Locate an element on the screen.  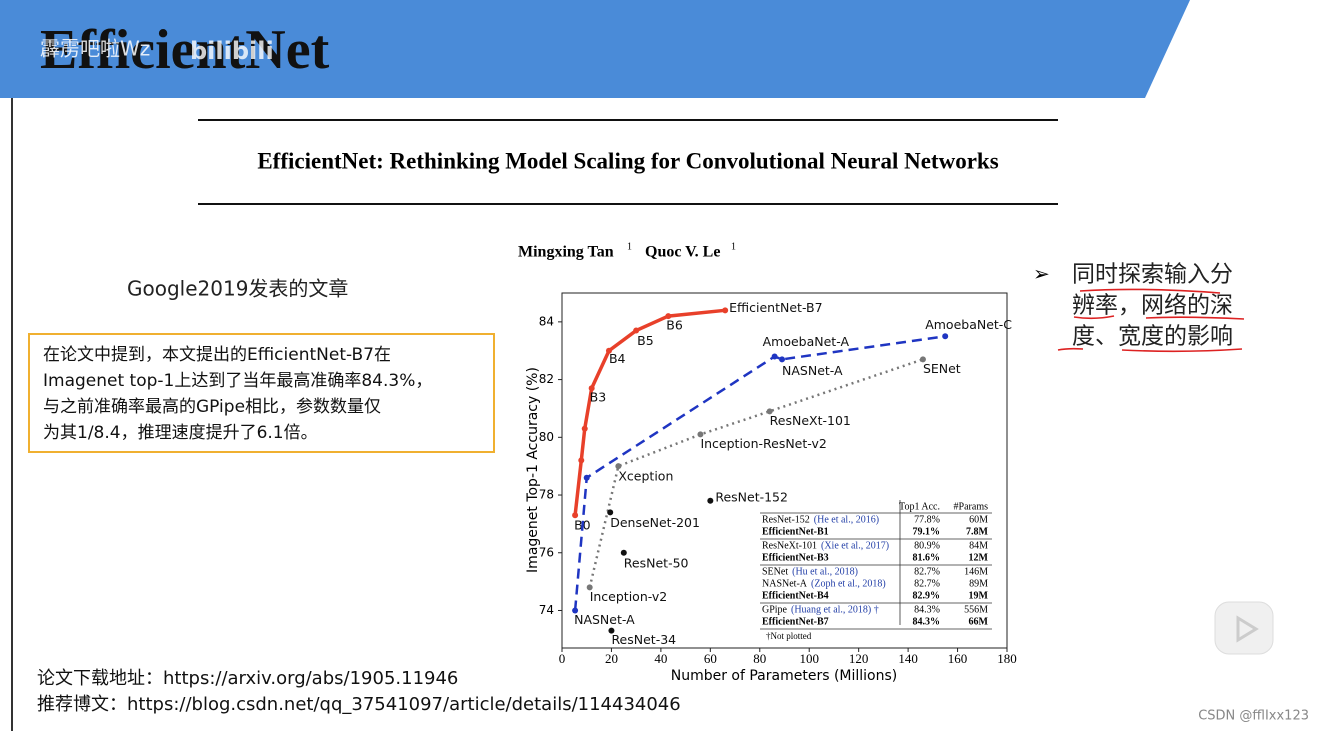
table-model: GPipe is located at coordinates (775, 609).